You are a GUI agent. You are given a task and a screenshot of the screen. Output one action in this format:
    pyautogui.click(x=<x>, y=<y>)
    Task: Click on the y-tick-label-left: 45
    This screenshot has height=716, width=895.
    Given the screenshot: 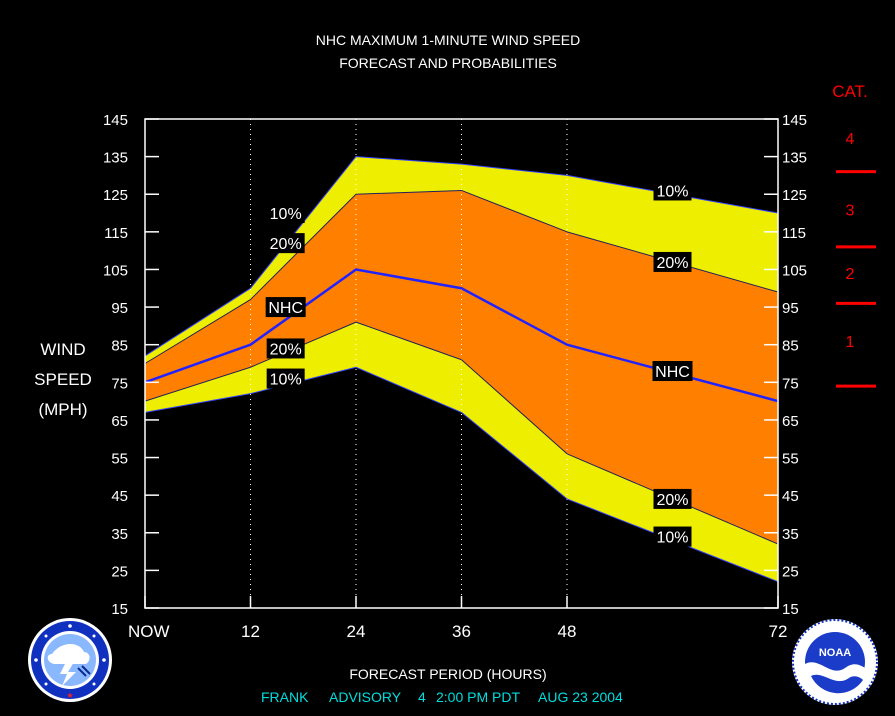 What is the action you would take?
    pyautogui.click(x=119, y=496)
    